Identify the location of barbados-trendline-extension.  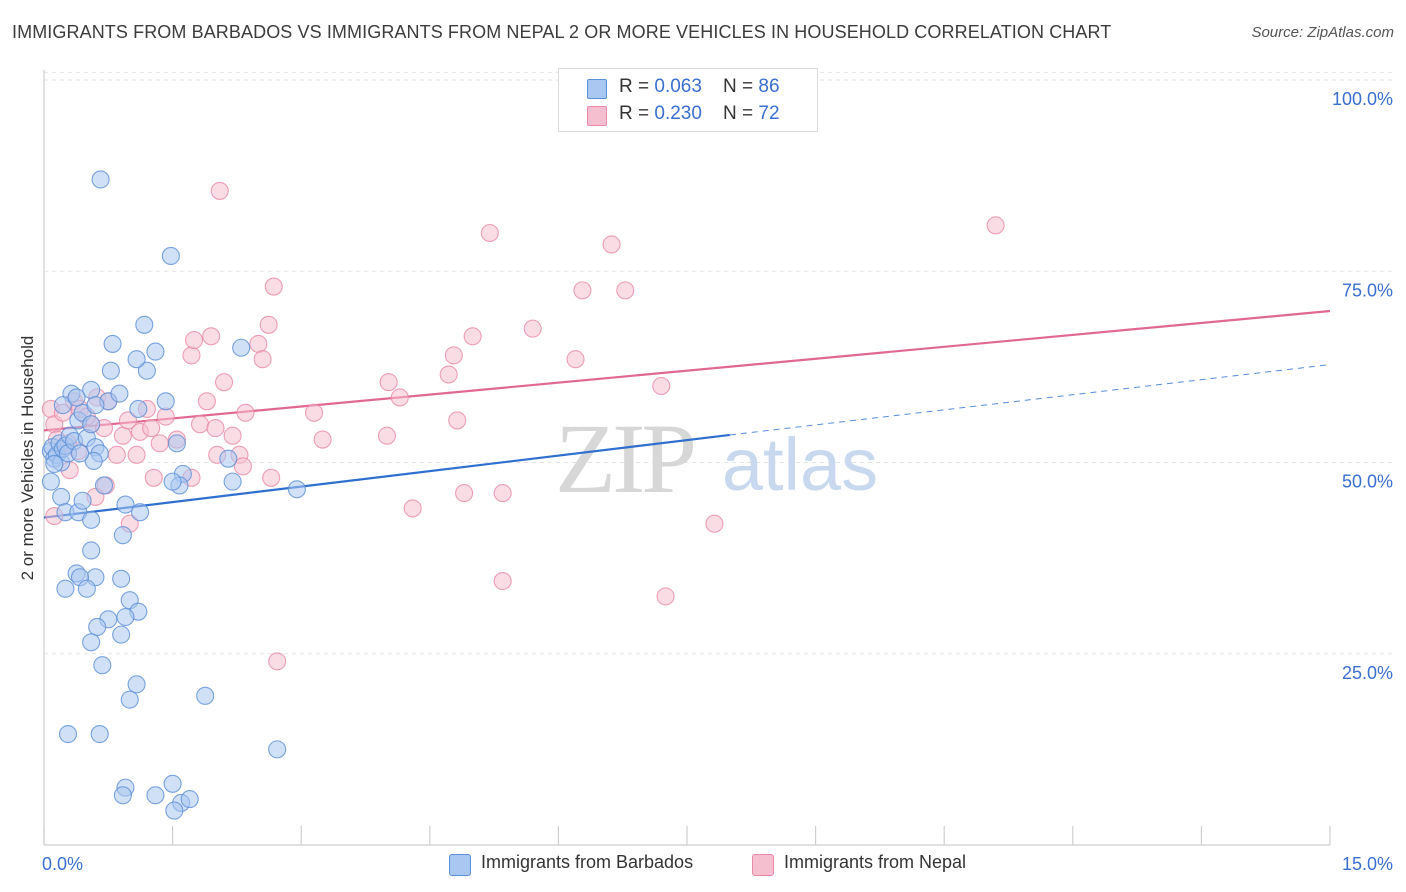
(1030, 400).